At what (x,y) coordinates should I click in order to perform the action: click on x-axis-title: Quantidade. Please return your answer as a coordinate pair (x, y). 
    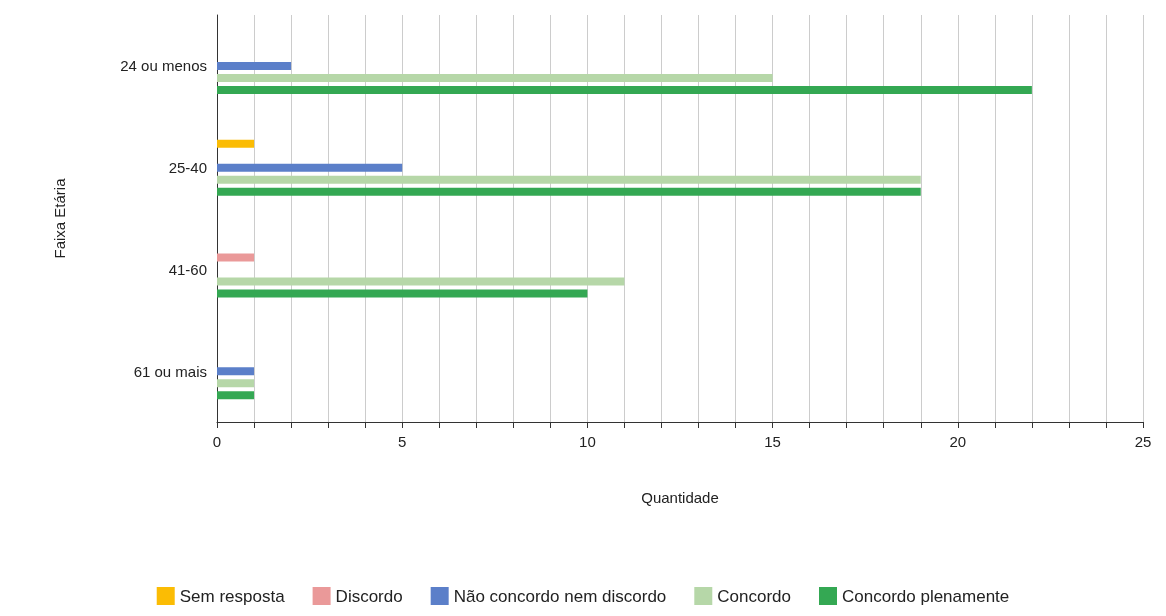
    Looking at the image, I should click on (680, 497).